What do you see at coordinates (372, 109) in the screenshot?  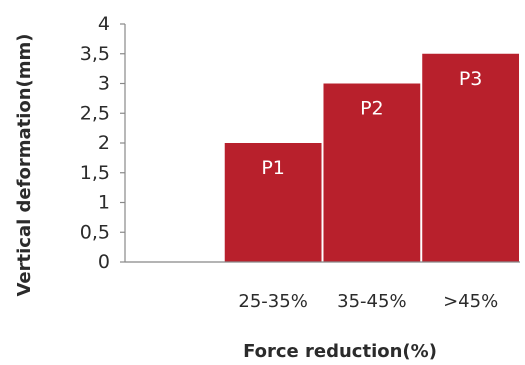 I see `bar-label: P2` at bounding box center [372, 109].